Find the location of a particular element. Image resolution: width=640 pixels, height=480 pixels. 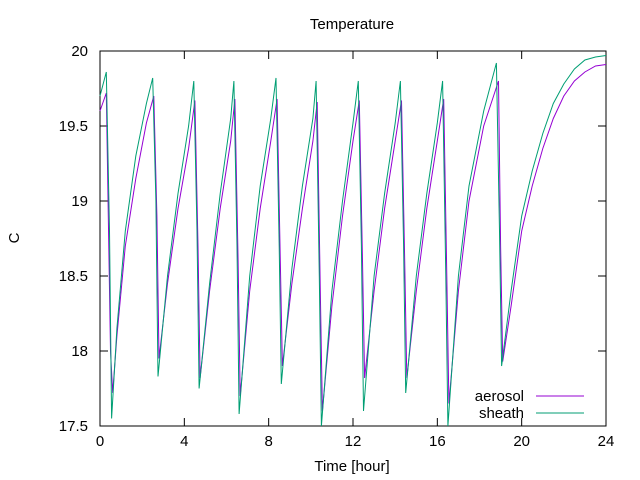

x-tick-label-1: 4 is located at coordinates (184, 441).